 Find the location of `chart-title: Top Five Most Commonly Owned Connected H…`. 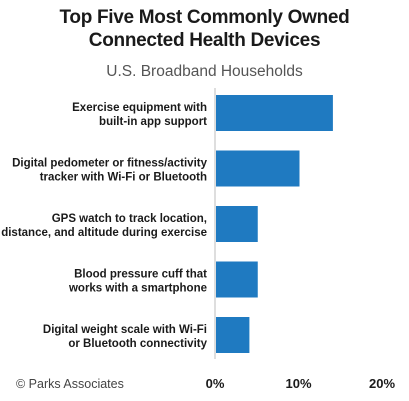

chart-title: Top Five Most Commonly Owned Connected H… is located at coordinates (204, 29).